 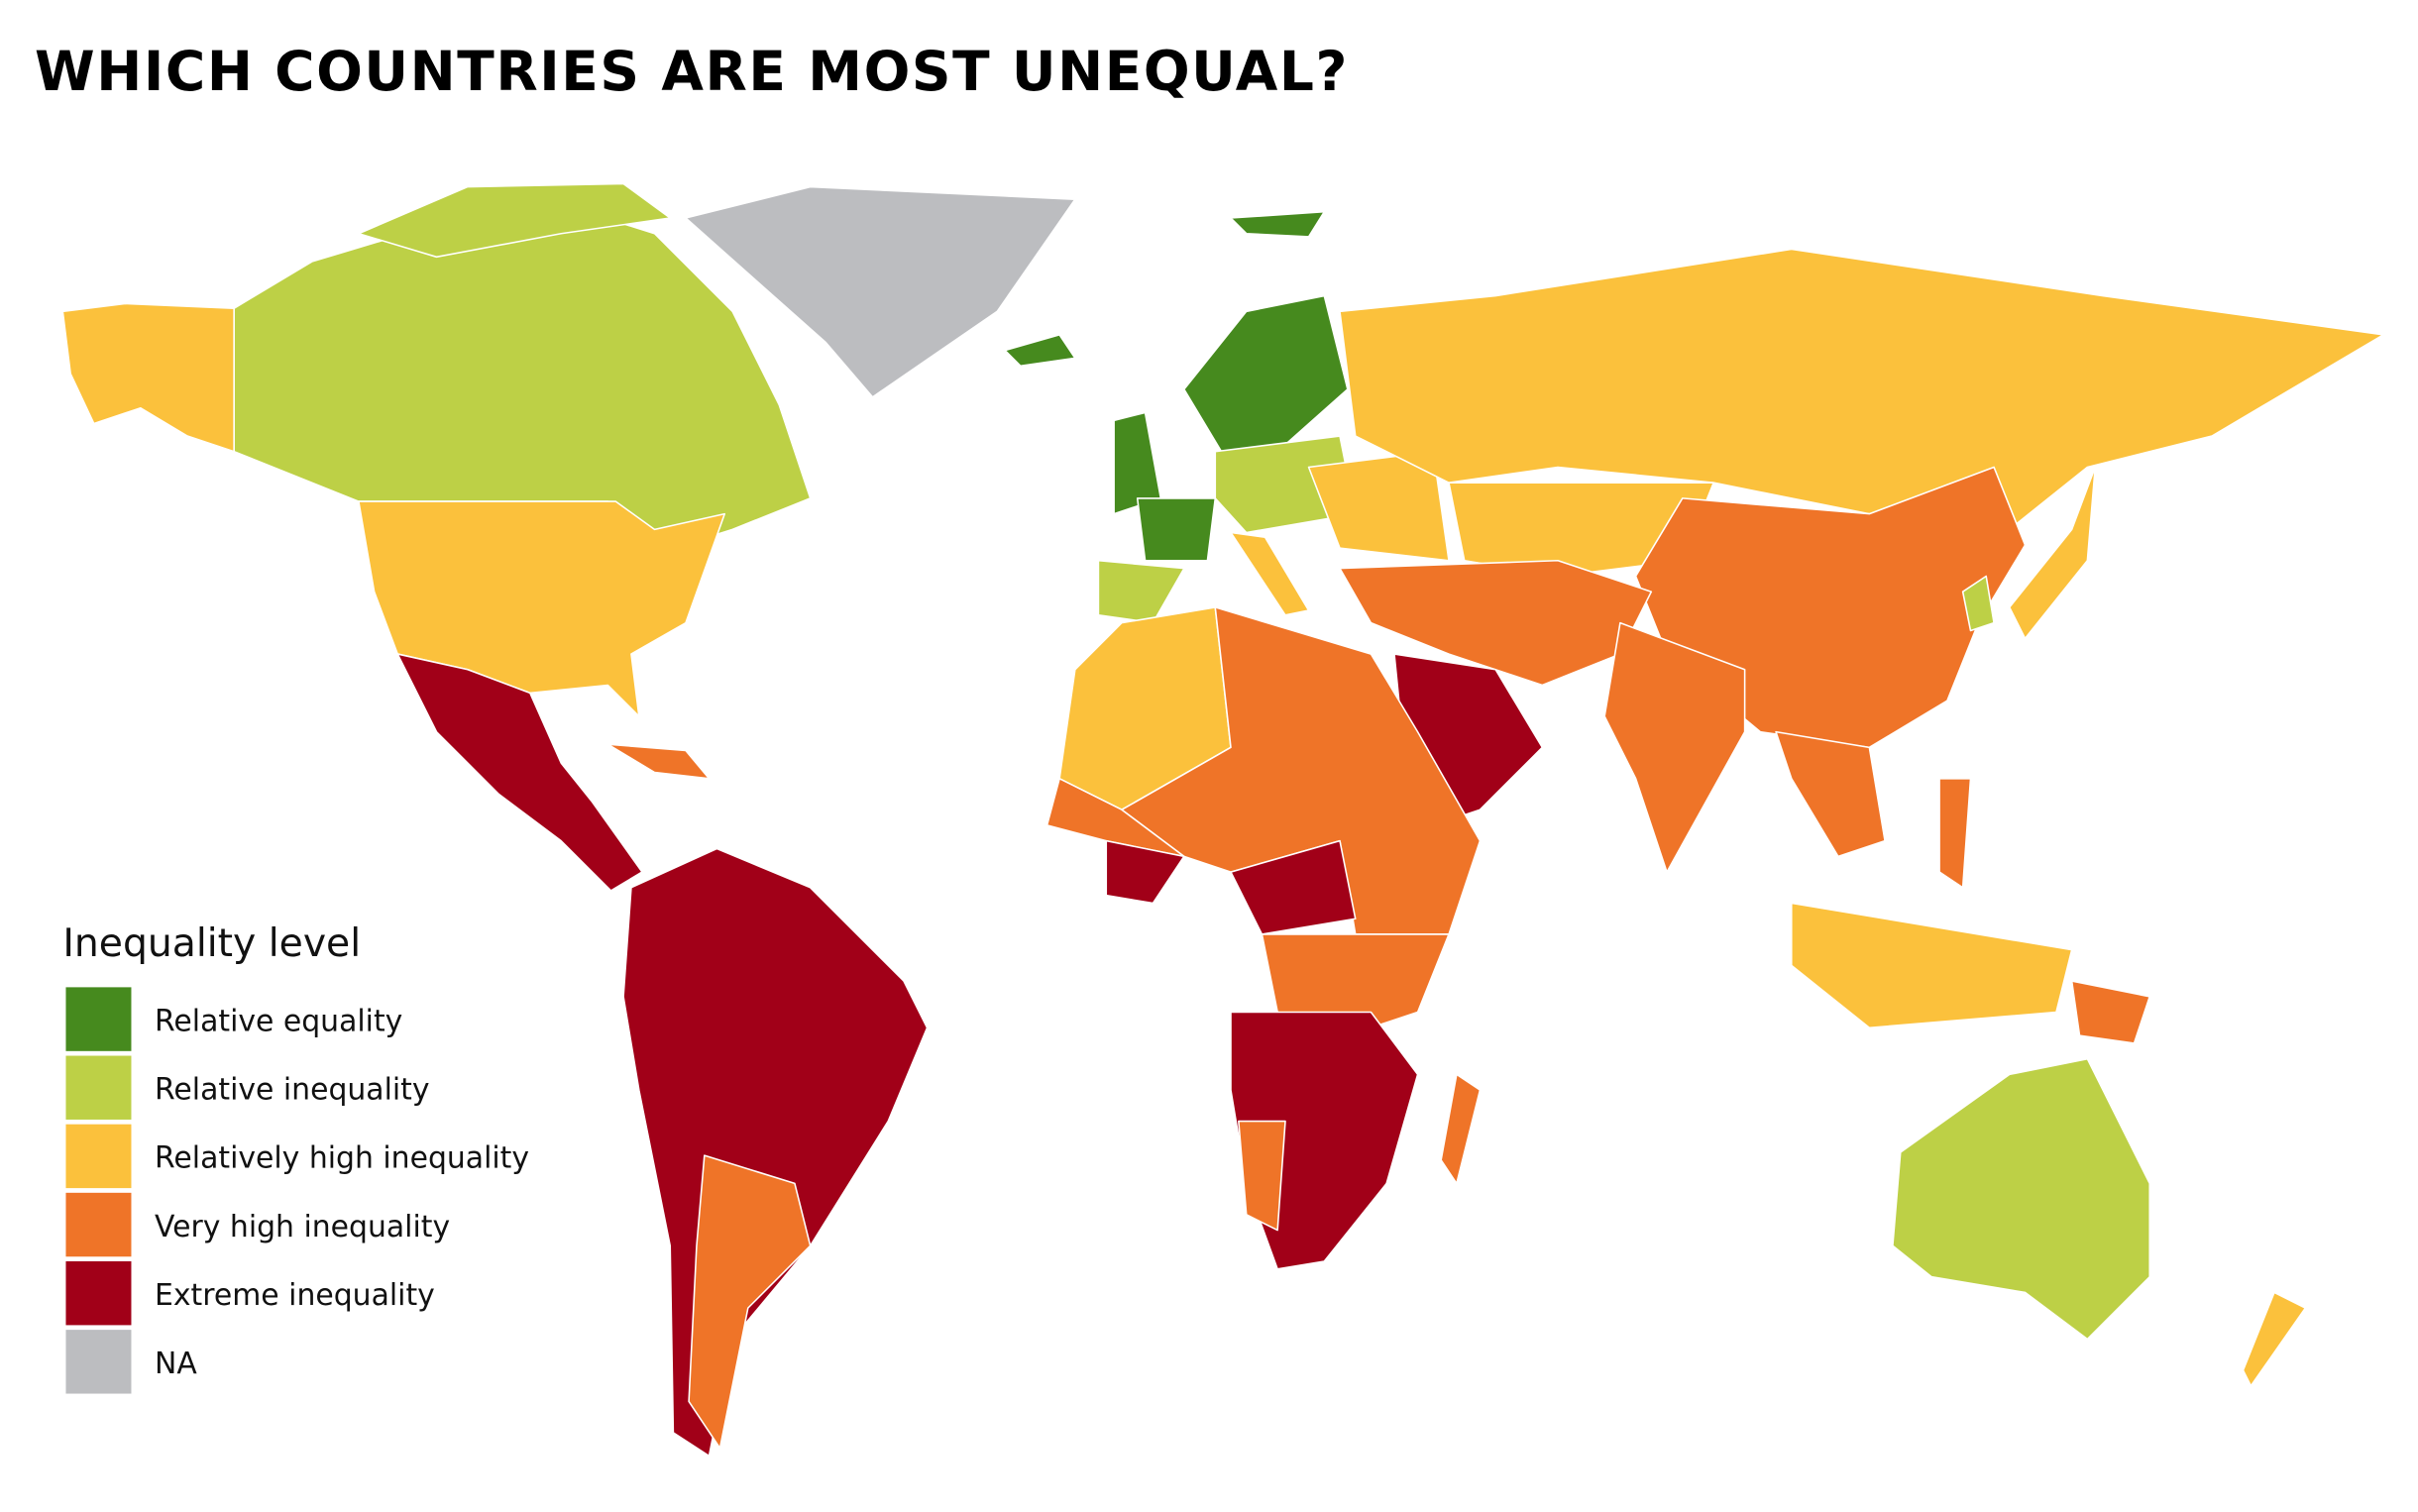 I want to click on legend-label: Relative inequality, so click(x=292, y=1090).